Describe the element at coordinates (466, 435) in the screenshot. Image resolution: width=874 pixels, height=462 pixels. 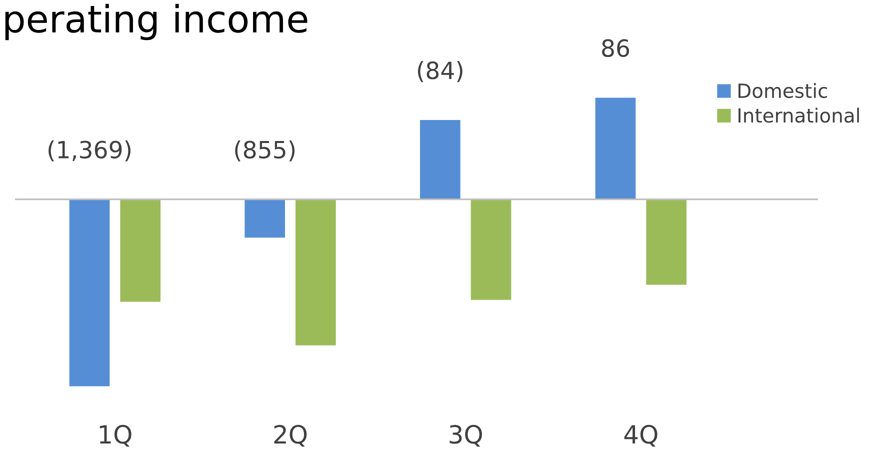
I see `x-tick-label: 3Q` at that location.